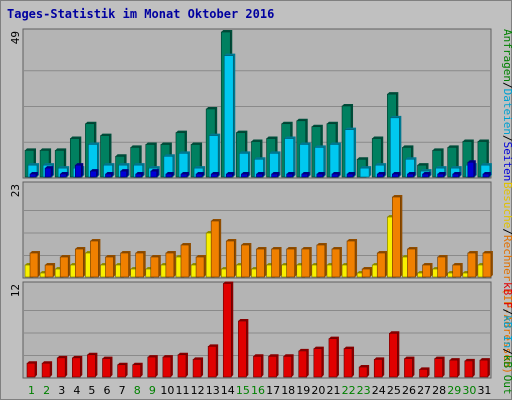 The width and height of the screenshot is (512, 401). Describe the element at coordinates (439, 390) in the screenshot. I see `x-axis-day-label: 28` at that location.